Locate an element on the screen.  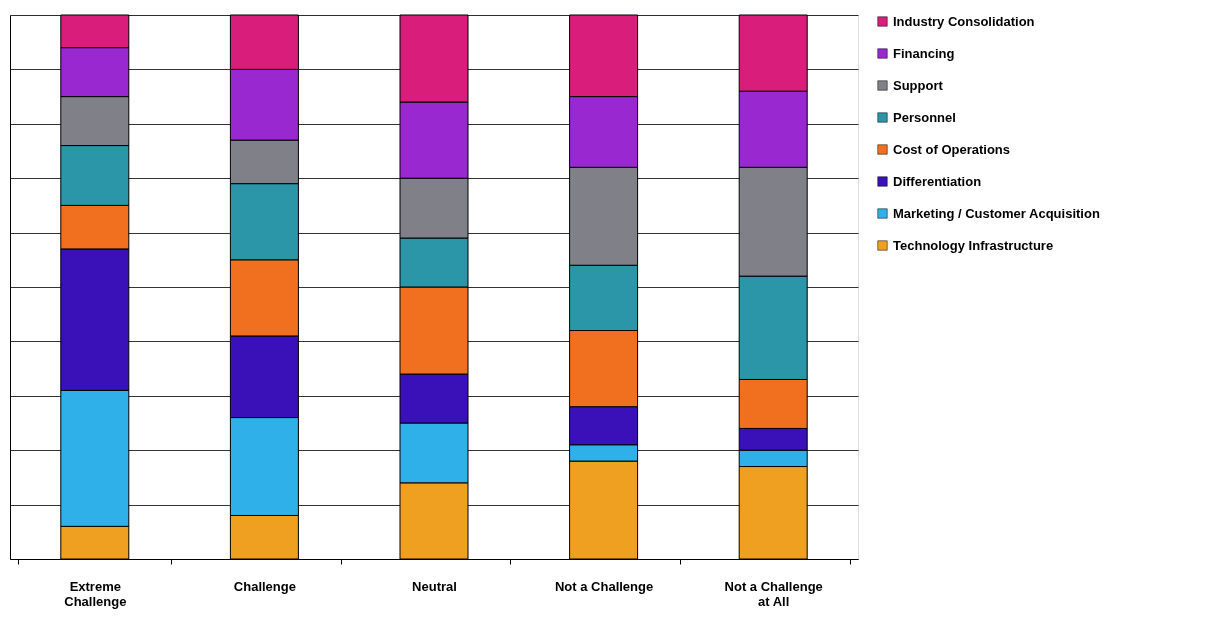
legend-label: Personnel is located at coordinates (924, 117).